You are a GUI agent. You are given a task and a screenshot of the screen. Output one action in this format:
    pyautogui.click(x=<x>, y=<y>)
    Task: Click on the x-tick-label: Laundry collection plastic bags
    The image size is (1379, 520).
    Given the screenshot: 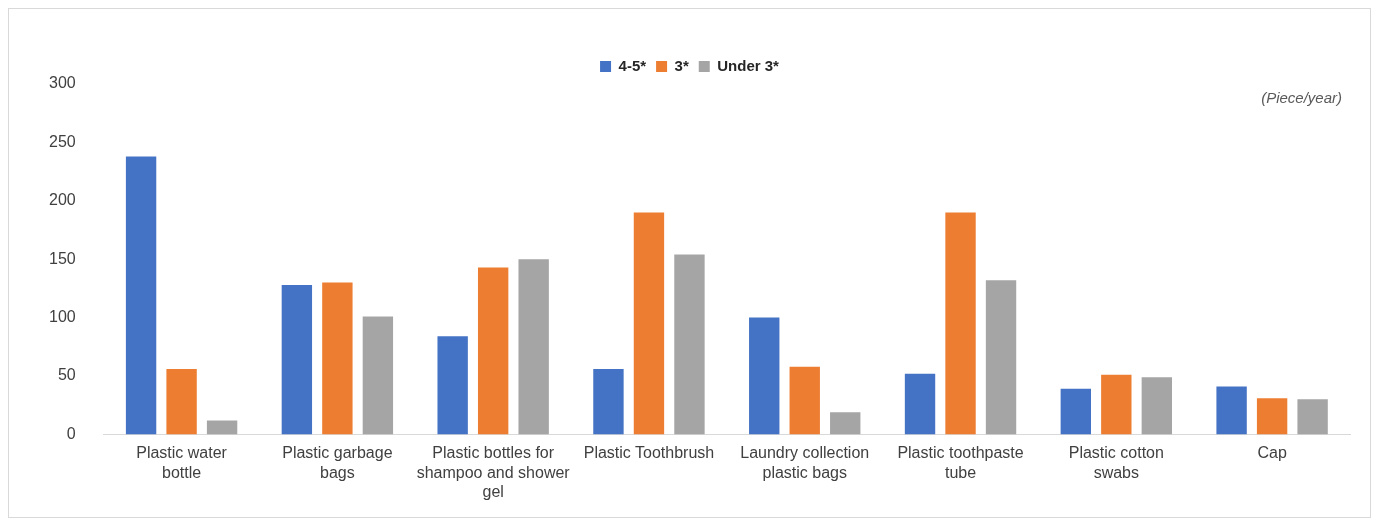 What is the action you would take?
    pyautogui.click(x=805, y=462)
    